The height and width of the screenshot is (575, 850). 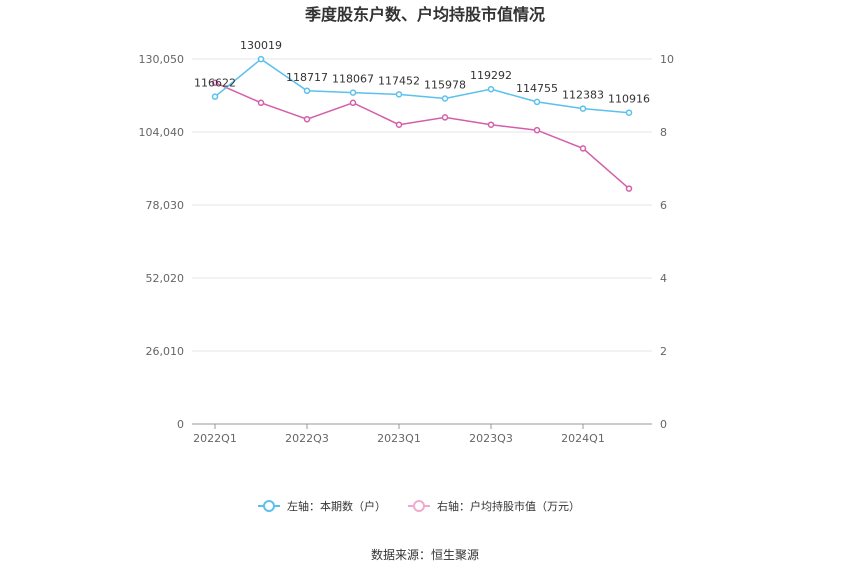 What do you see at coordinates (162, 59) in the screenshot?
I see `left-tick-label: 130,050` at bounding box center [162, 59].